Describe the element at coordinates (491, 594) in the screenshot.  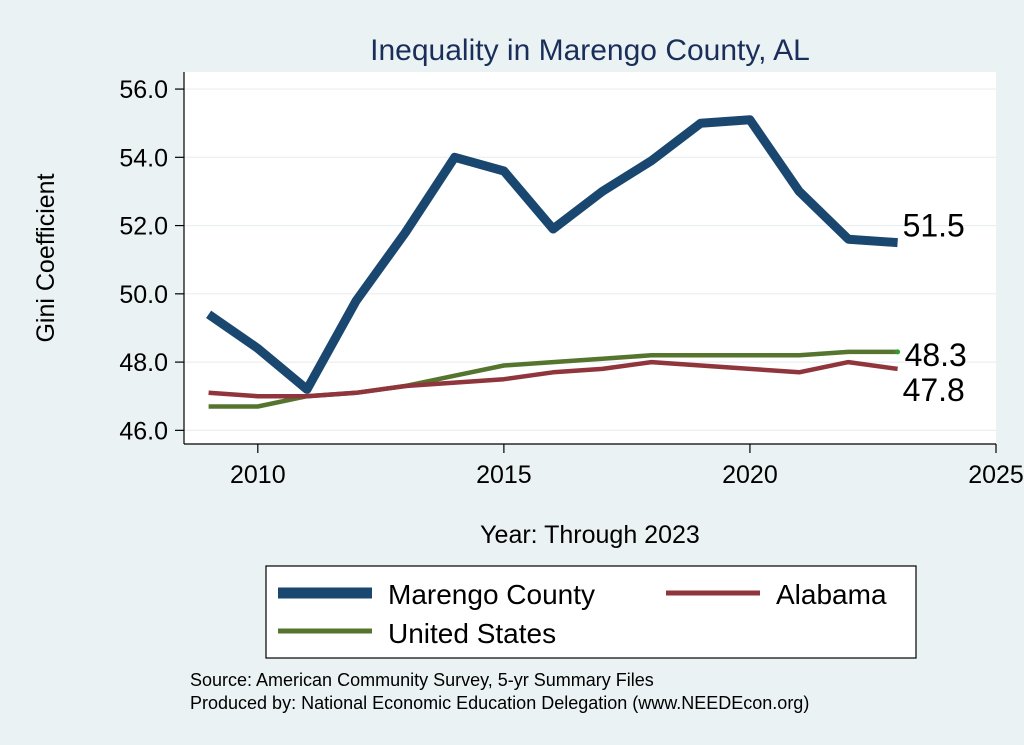
I see `legend-label-marengo: Marengo County` at that location.